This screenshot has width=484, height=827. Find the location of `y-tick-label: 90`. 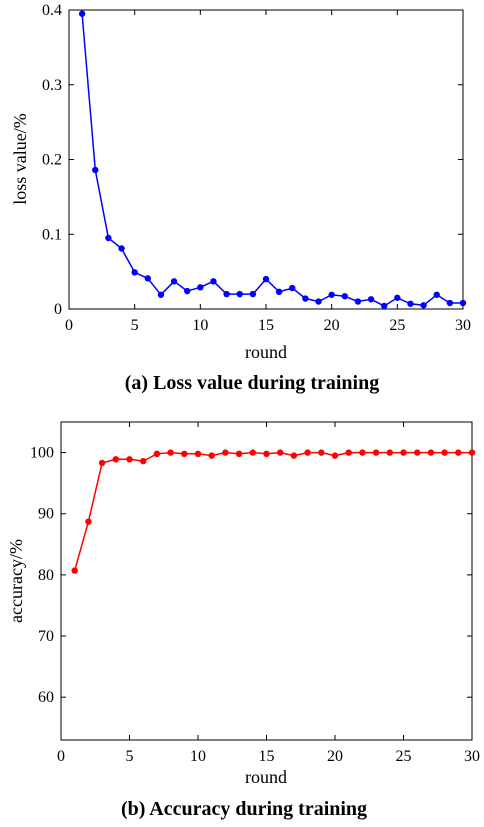

y-tick-label: 90 is located at coordinates (46, 514).